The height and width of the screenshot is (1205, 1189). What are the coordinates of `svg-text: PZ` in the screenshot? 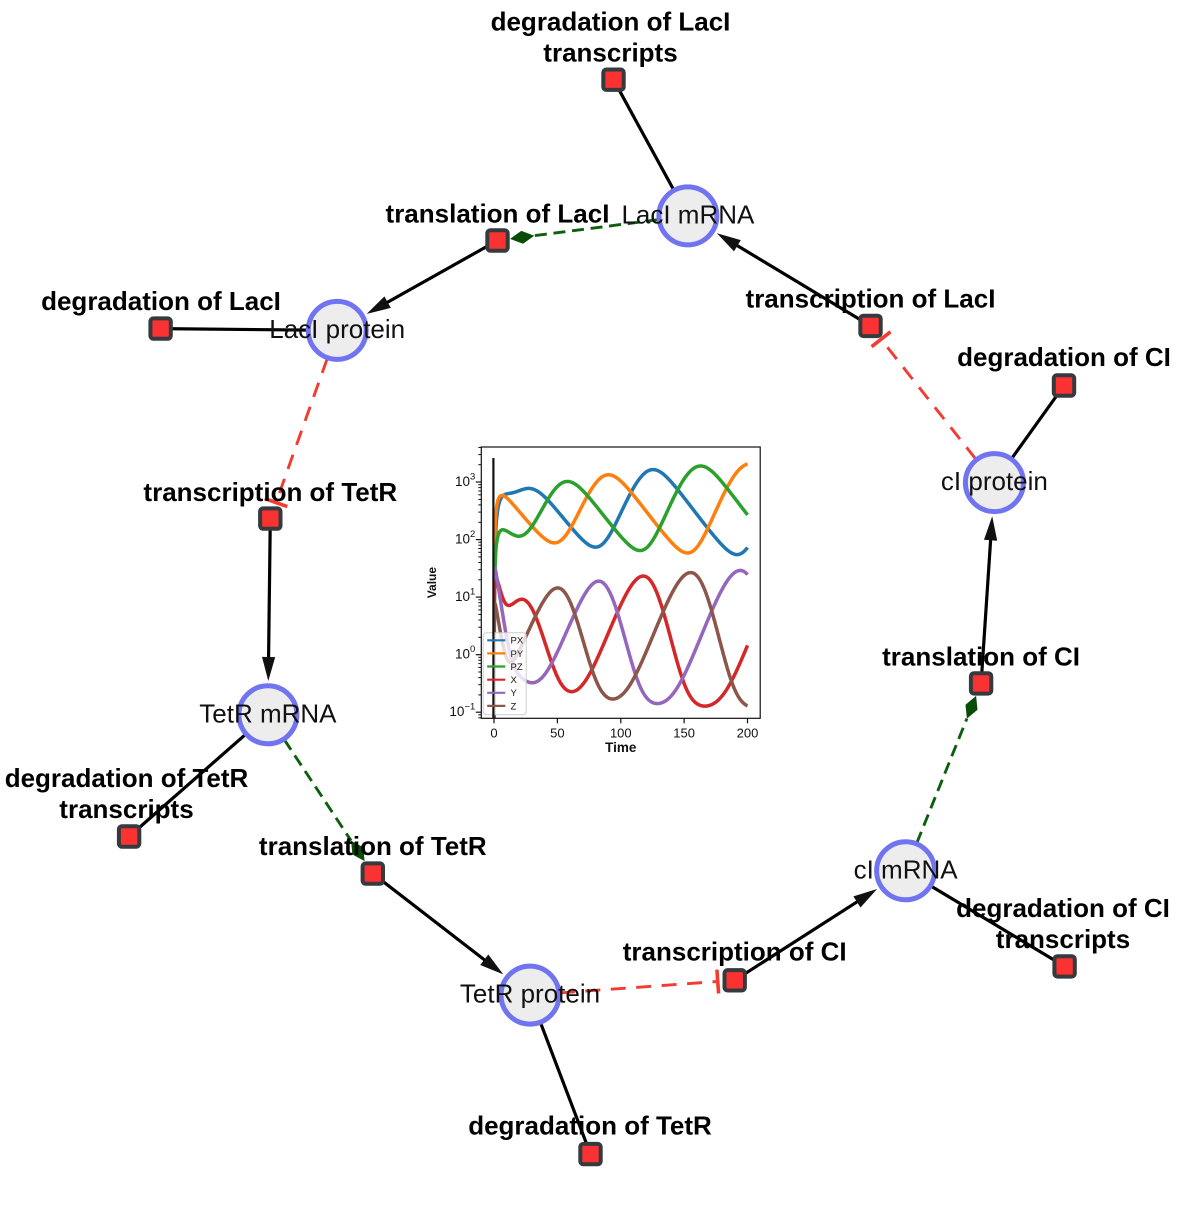 It's located at (517, 667).